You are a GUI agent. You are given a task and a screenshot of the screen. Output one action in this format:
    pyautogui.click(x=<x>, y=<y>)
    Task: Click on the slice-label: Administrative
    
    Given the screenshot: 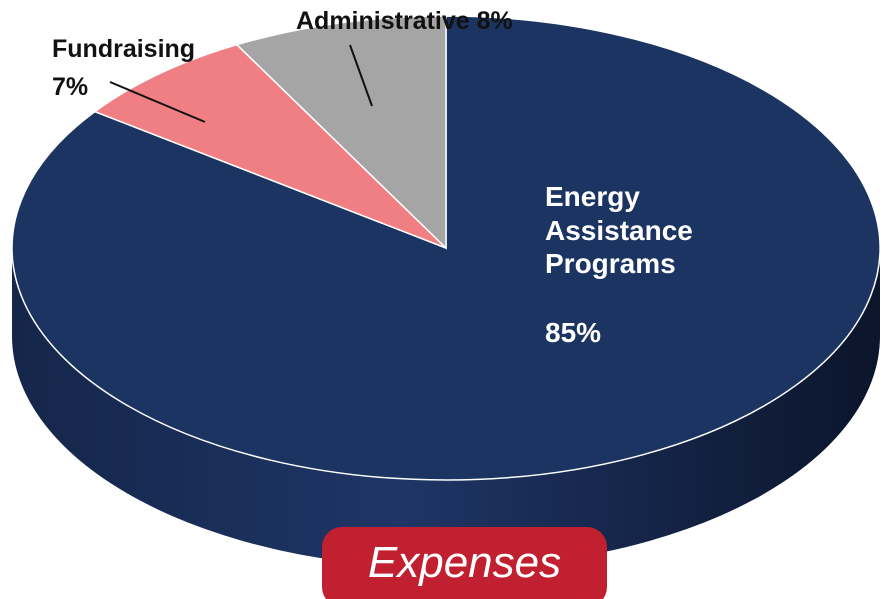 What is the action you would take?
    pyautogui.click(x=383, y=21)
    